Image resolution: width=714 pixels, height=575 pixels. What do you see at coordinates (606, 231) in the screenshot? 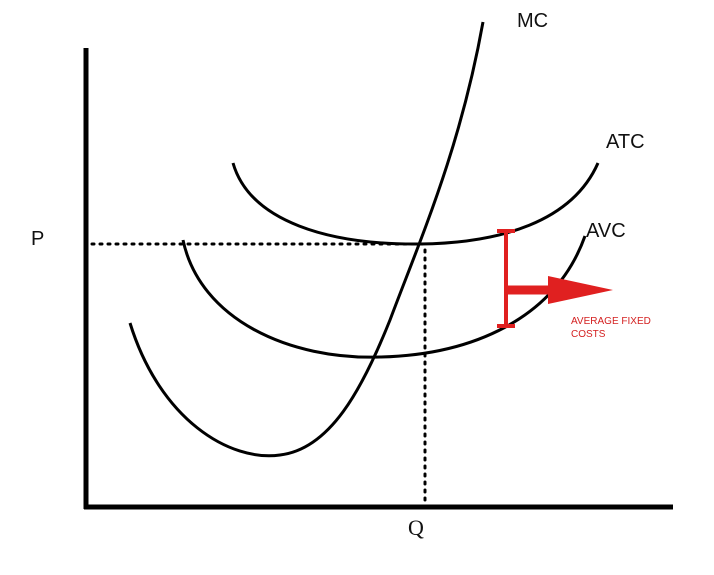
I see `avc-label: AVC` at bounding box center [606, 231].